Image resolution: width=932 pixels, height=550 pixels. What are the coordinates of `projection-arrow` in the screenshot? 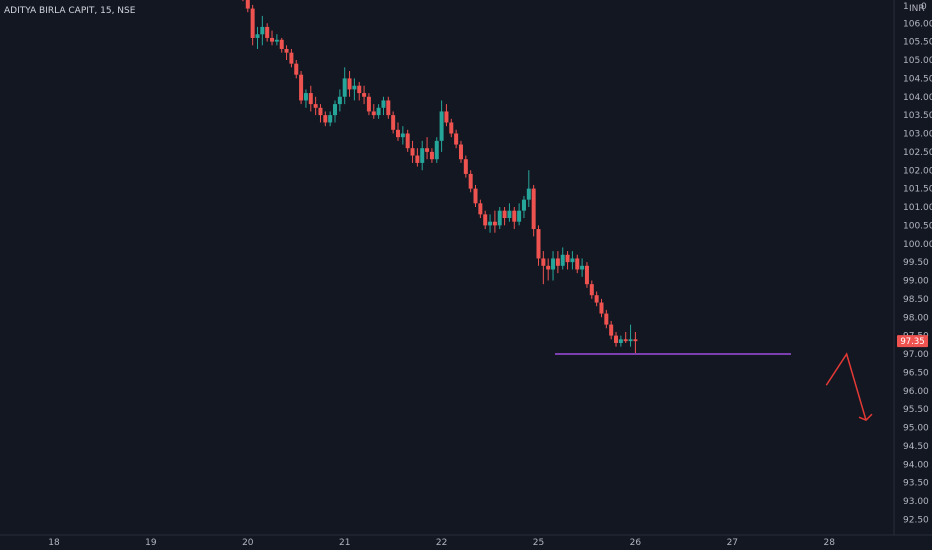 It's located at (846, 386).